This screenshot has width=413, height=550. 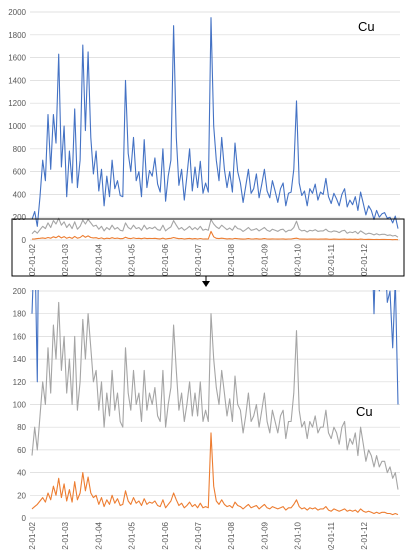 I want to click on zoomed-x-tick-label: 02-01-06, so click(x=165, y=535).